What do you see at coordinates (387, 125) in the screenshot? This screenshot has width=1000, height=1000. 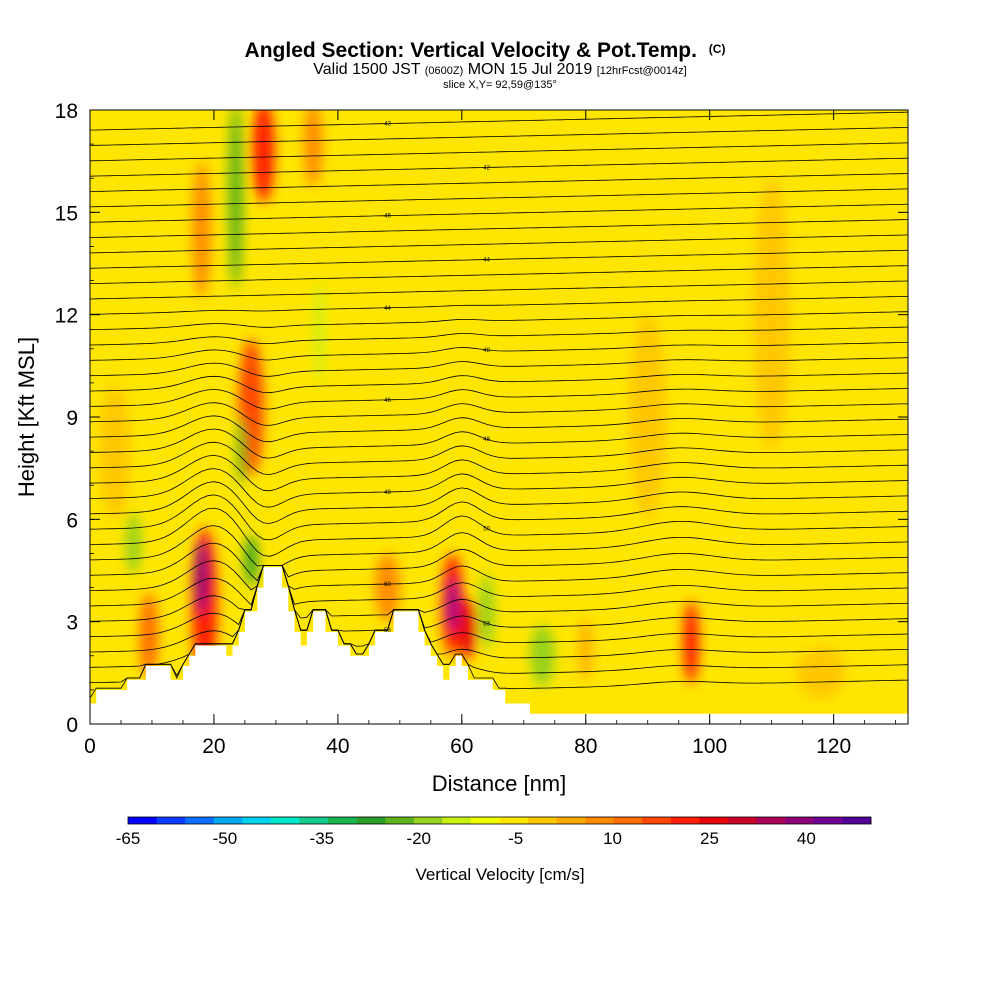 I see `contour-label: 43` at bounding box center [387, 125].